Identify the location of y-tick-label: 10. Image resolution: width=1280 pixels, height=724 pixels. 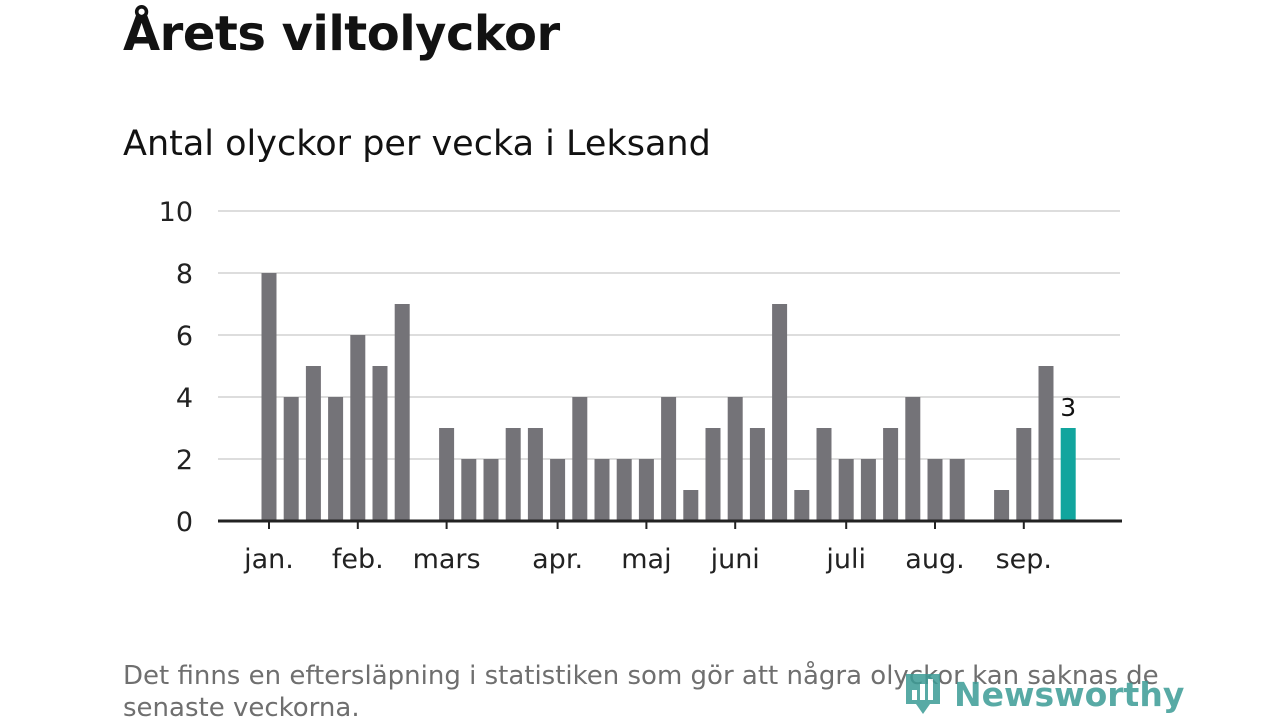
(176, 212).